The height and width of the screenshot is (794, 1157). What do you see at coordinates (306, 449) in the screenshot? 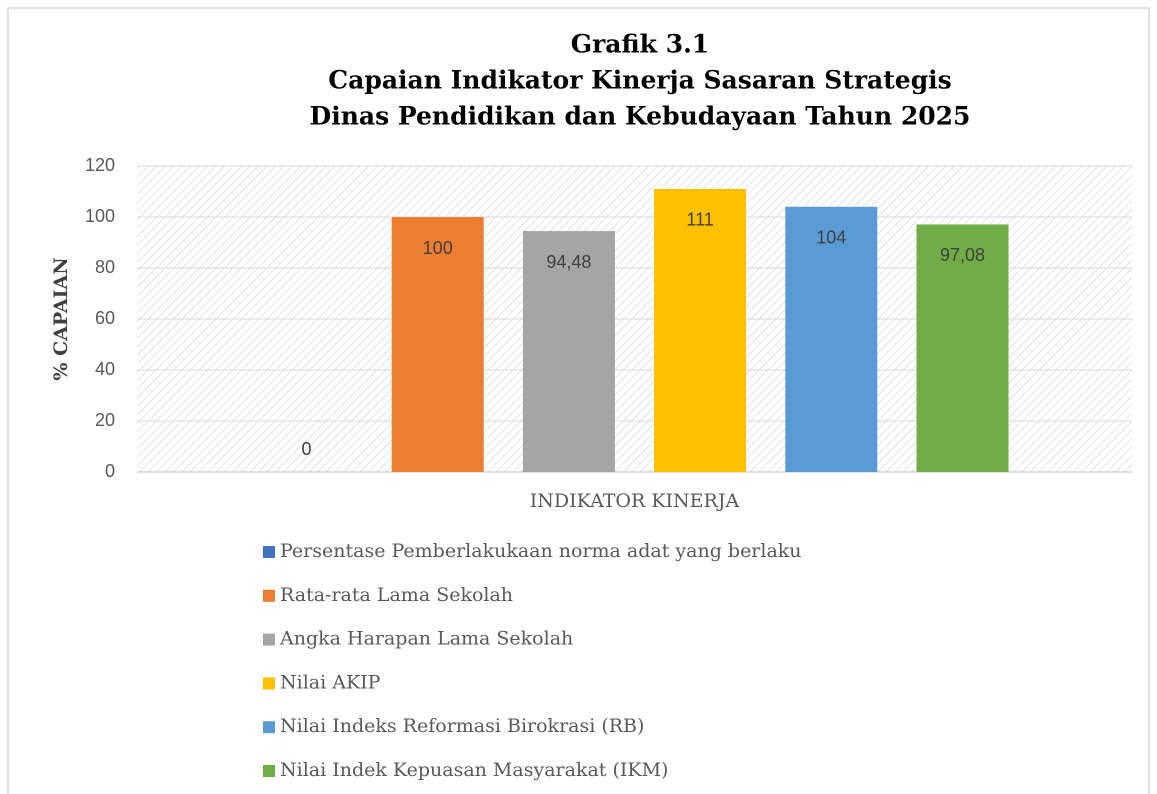
I see `data-label: 0` at bounding box center [306, 449].